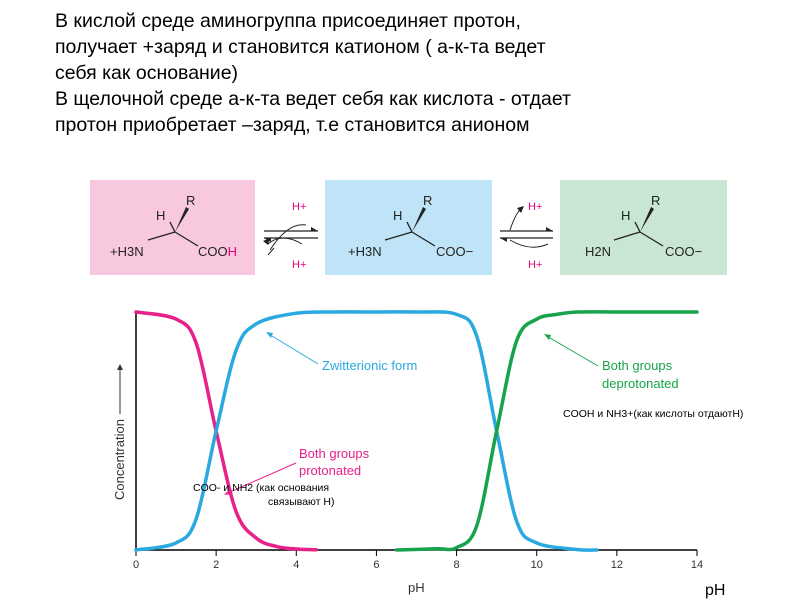  Describe the element at coordinates (365, 251) in the screenshot. I see `zwitterion-amine-label: +H3N` at that location.